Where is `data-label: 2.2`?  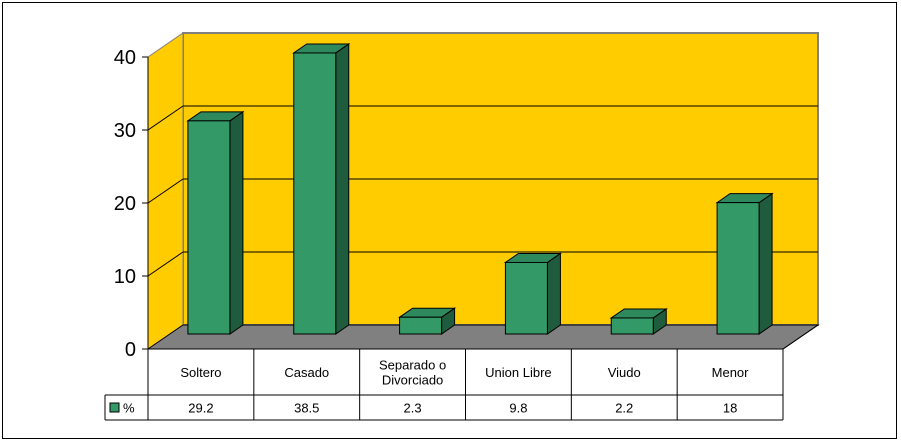
data-label: 2.2 is located at coordinates (624, 408).